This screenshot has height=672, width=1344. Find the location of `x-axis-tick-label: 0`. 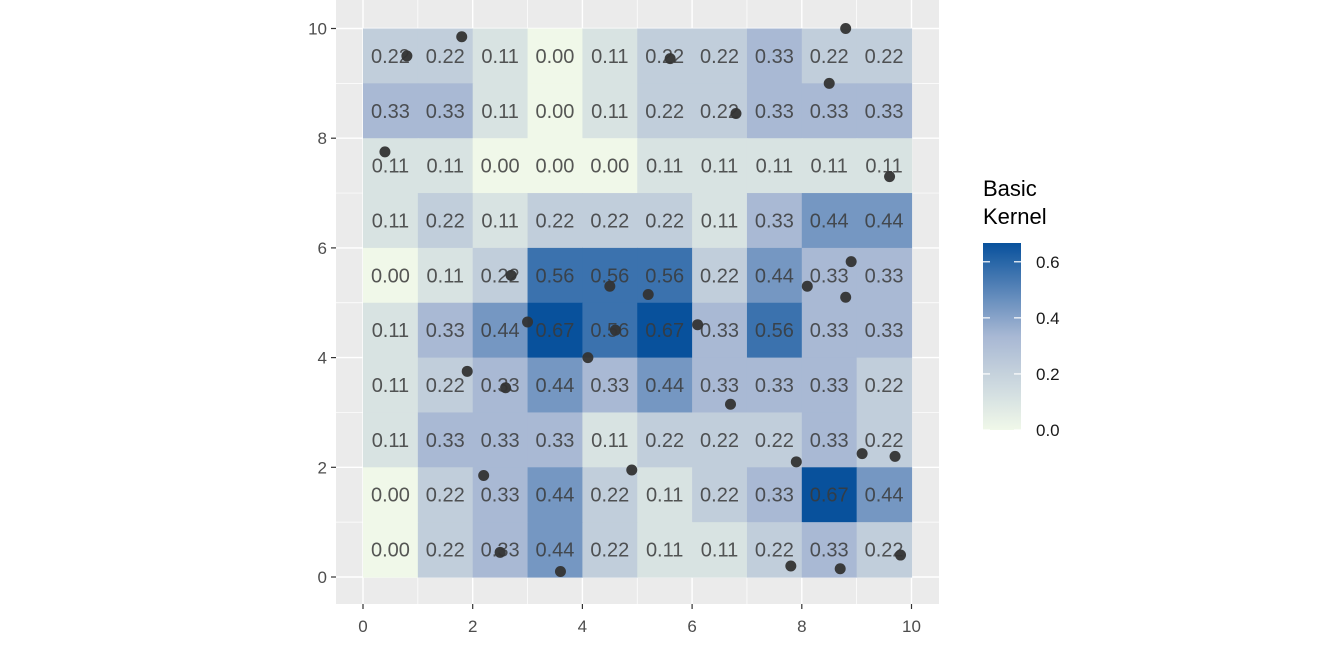

x-axis-tick-label: 0 is located at coordinates (362, 626).